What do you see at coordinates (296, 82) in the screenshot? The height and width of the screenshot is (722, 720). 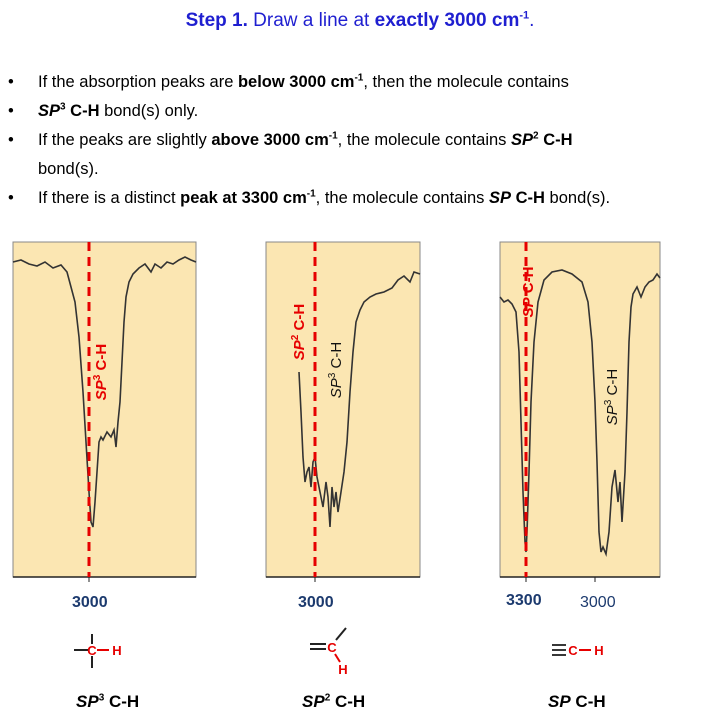 I see `bullet-bold: below 3000 cm` at bounding box center [296, 82].